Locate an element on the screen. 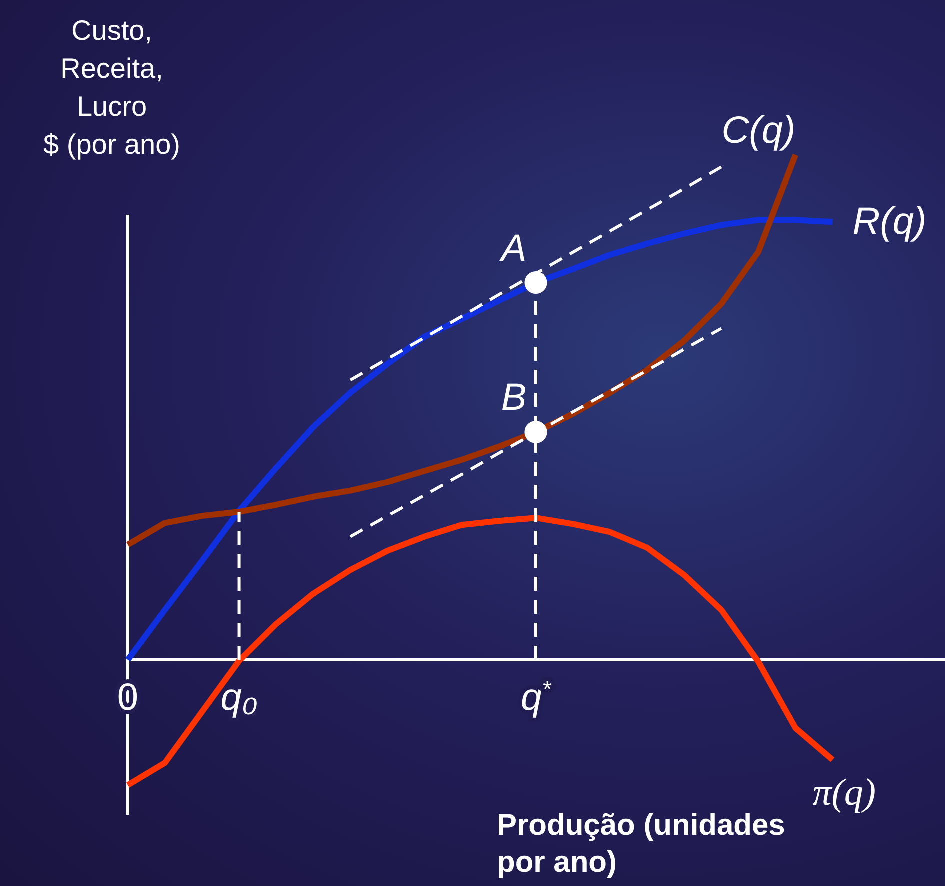 This screenshot has height=886, width=945. series-label: R(q) is located at coordinates (889, 222).